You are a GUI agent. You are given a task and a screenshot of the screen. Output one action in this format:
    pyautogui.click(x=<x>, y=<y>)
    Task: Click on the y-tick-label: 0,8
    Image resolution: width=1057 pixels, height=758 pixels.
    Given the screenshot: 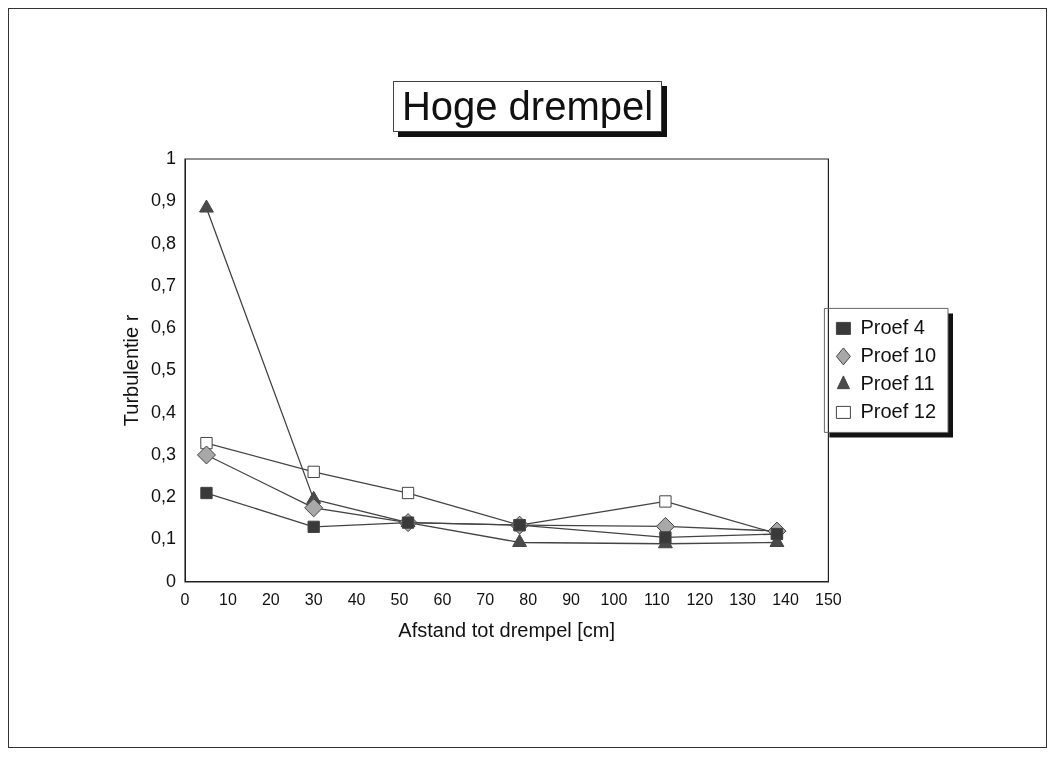 What is the action you would take?
    pyautogui.click(x=163, y=242)
    